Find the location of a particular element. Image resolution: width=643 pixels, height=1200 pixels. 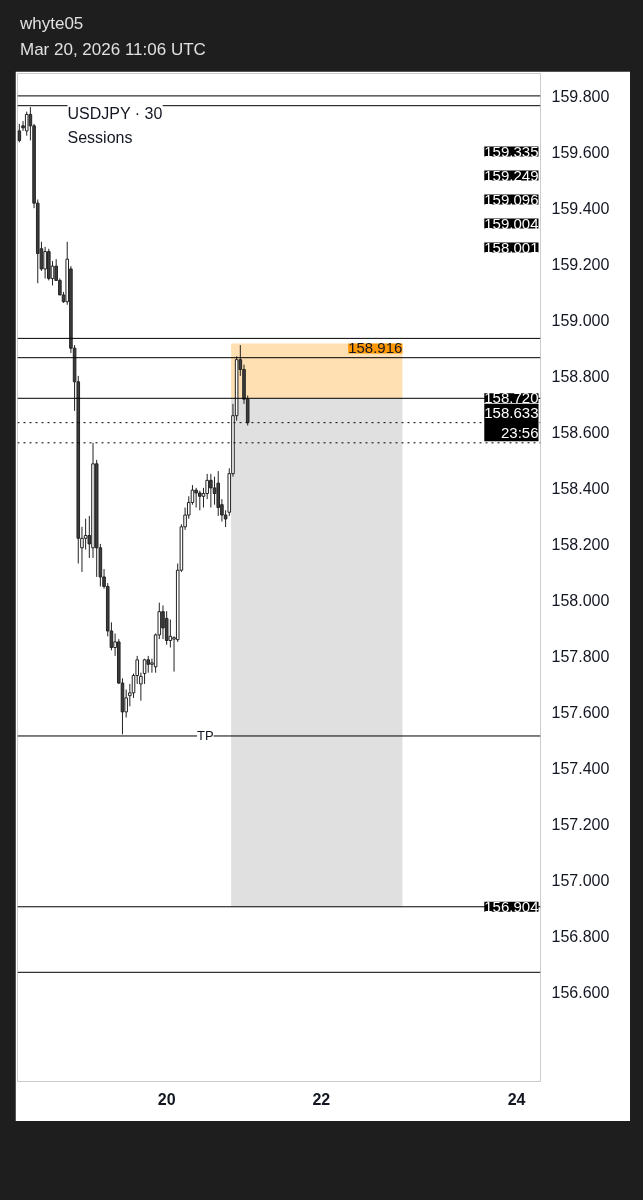

y-tick-label: 159.200 is located at coordinates (580, 264).